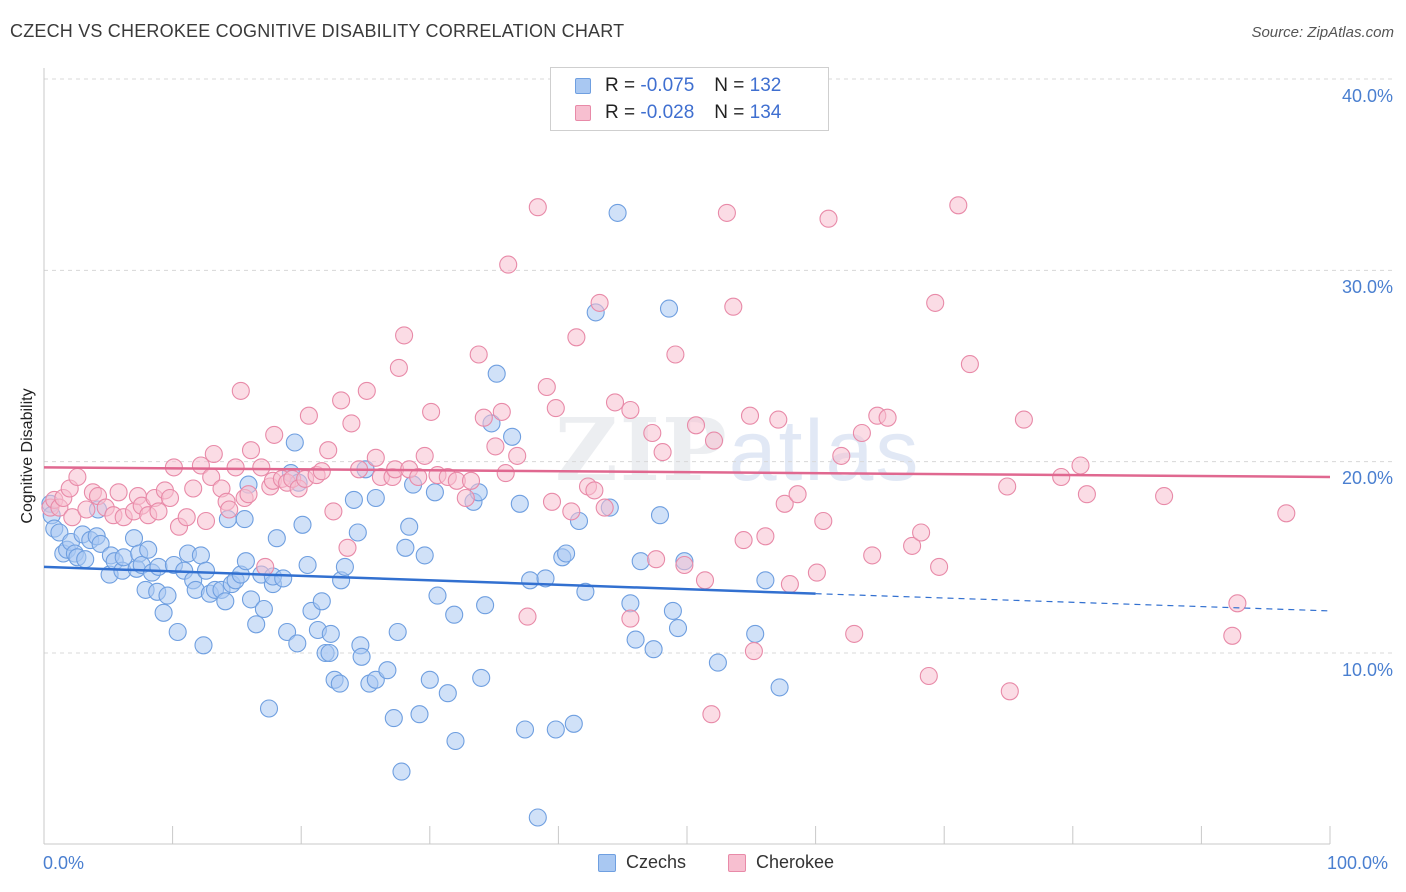  Describe the element at coordinates (678, 113) in the screenshot. I see `legend-row-cherokee: R = -0.028 N = 134` at that location.